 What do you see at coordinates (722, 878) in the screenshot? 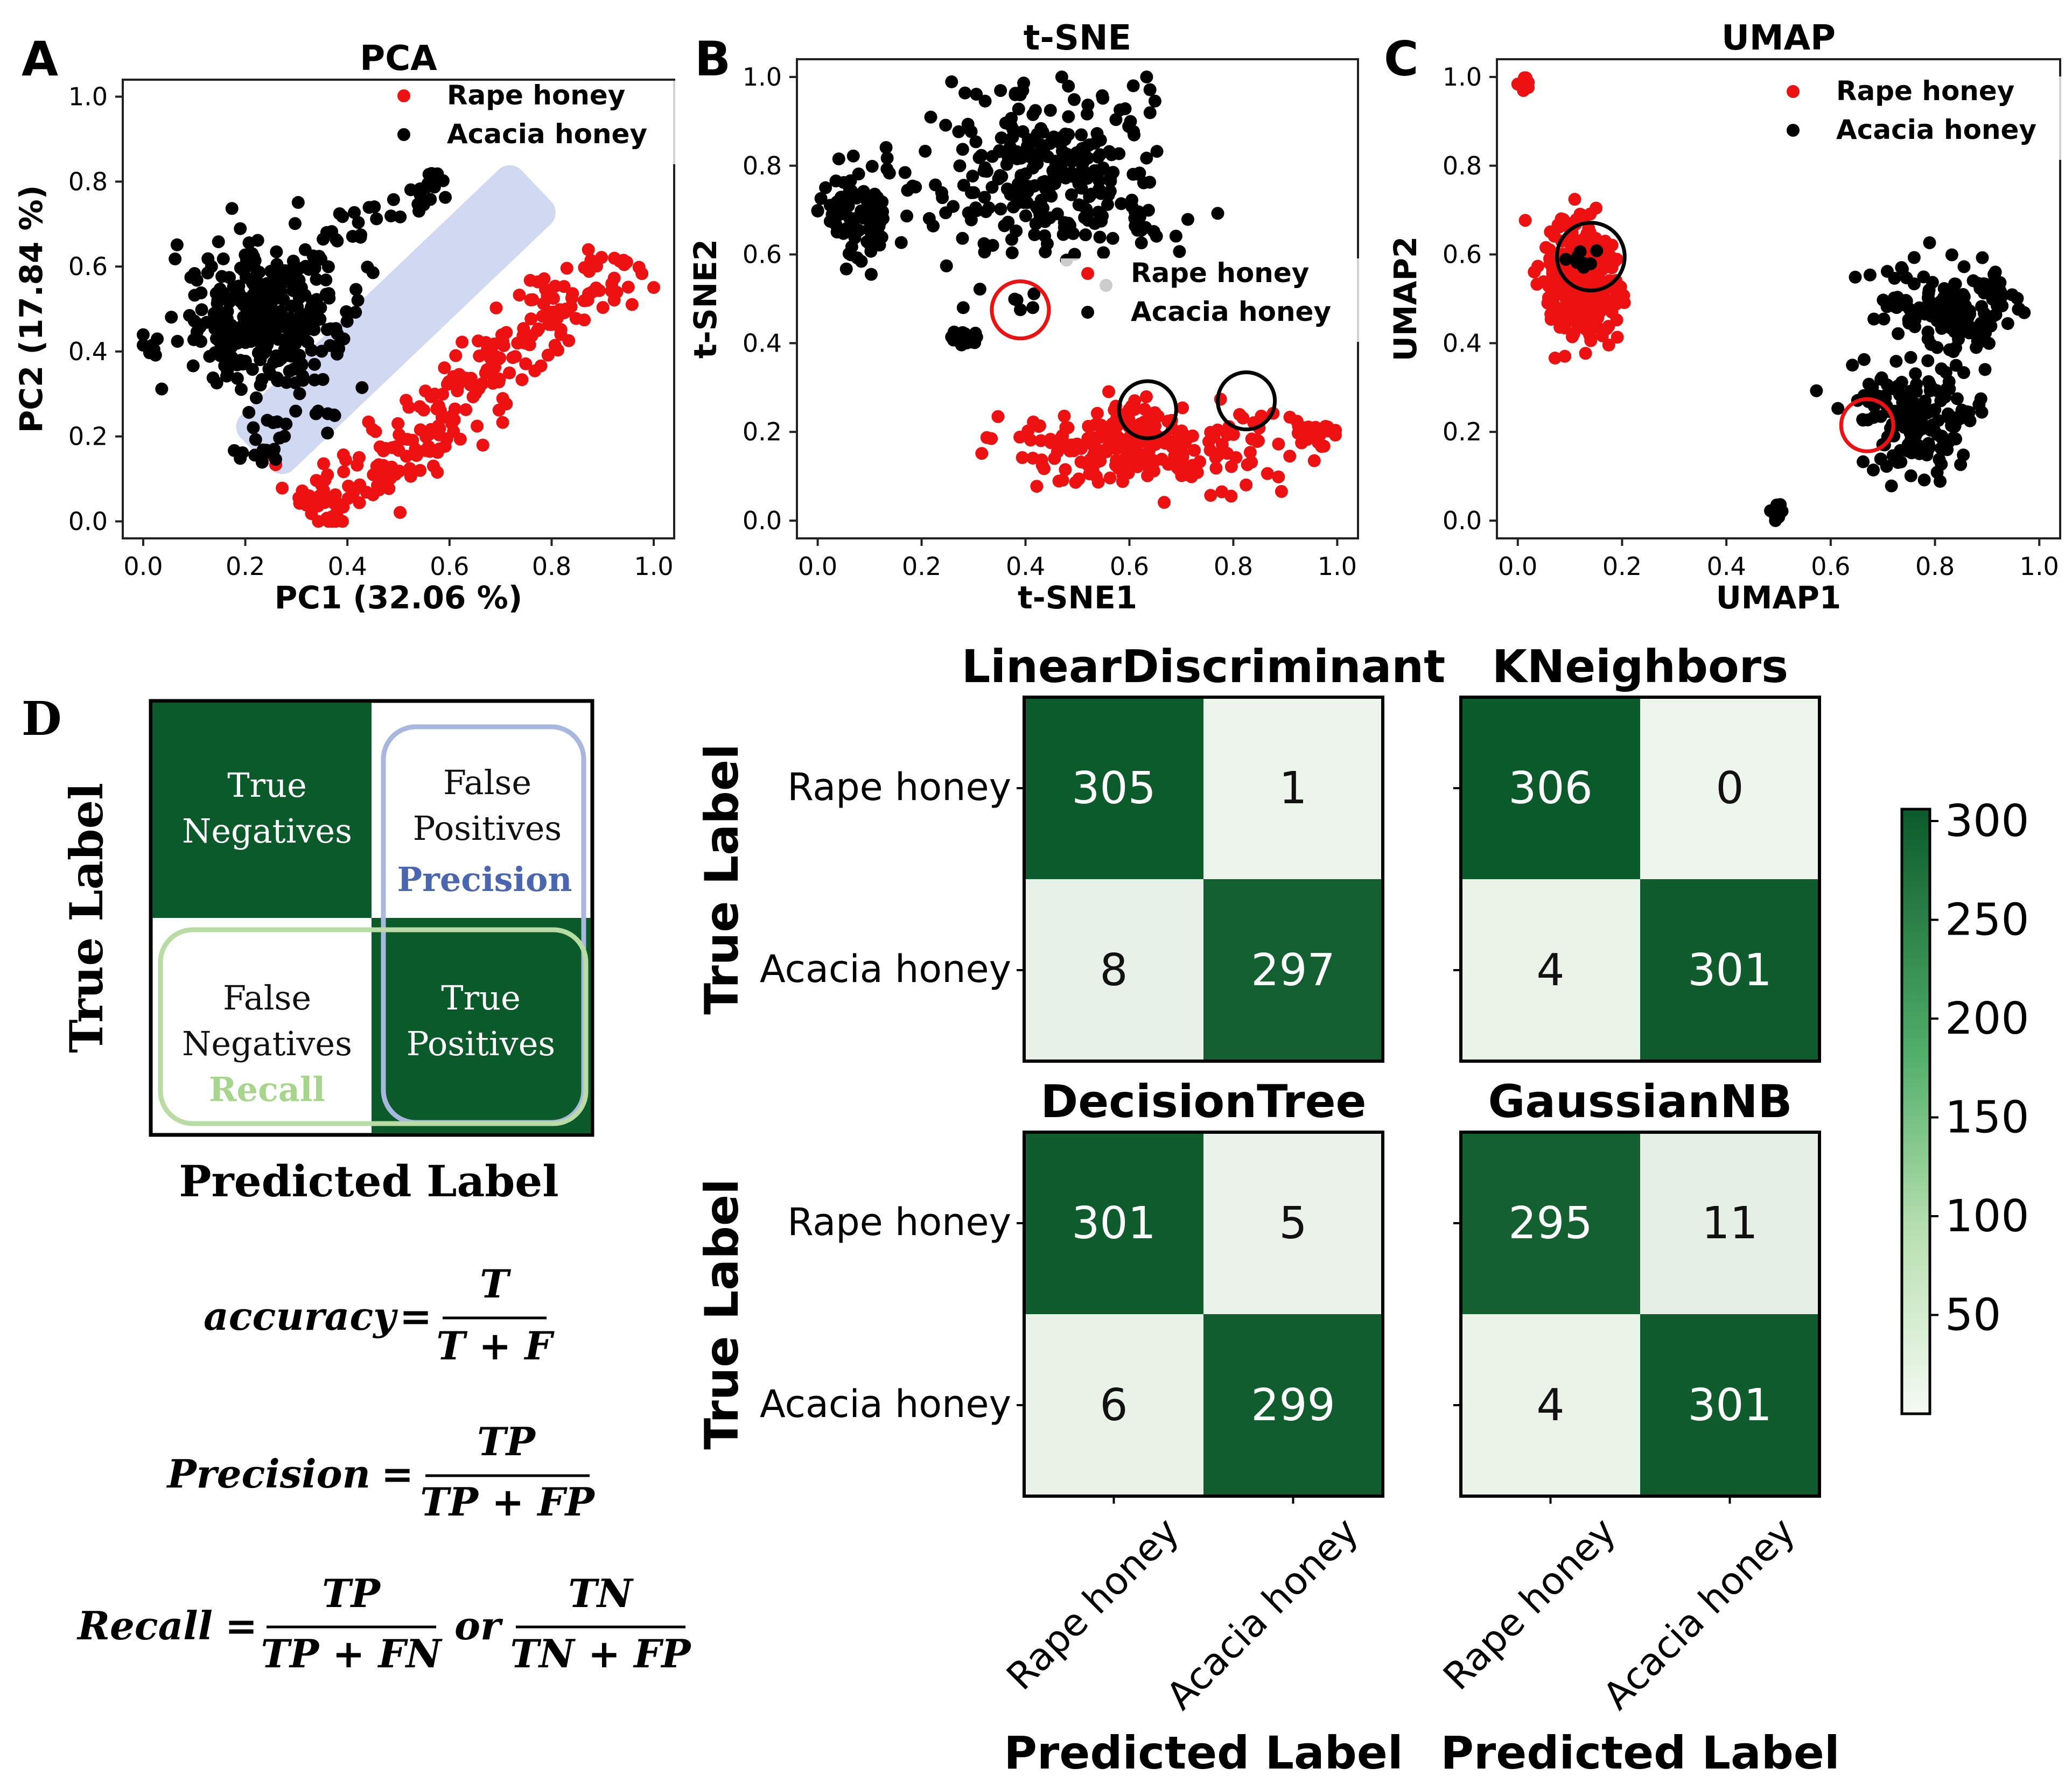
I see `linear-discriminant-ylabel: True Label` at bounding box center [722, 878].